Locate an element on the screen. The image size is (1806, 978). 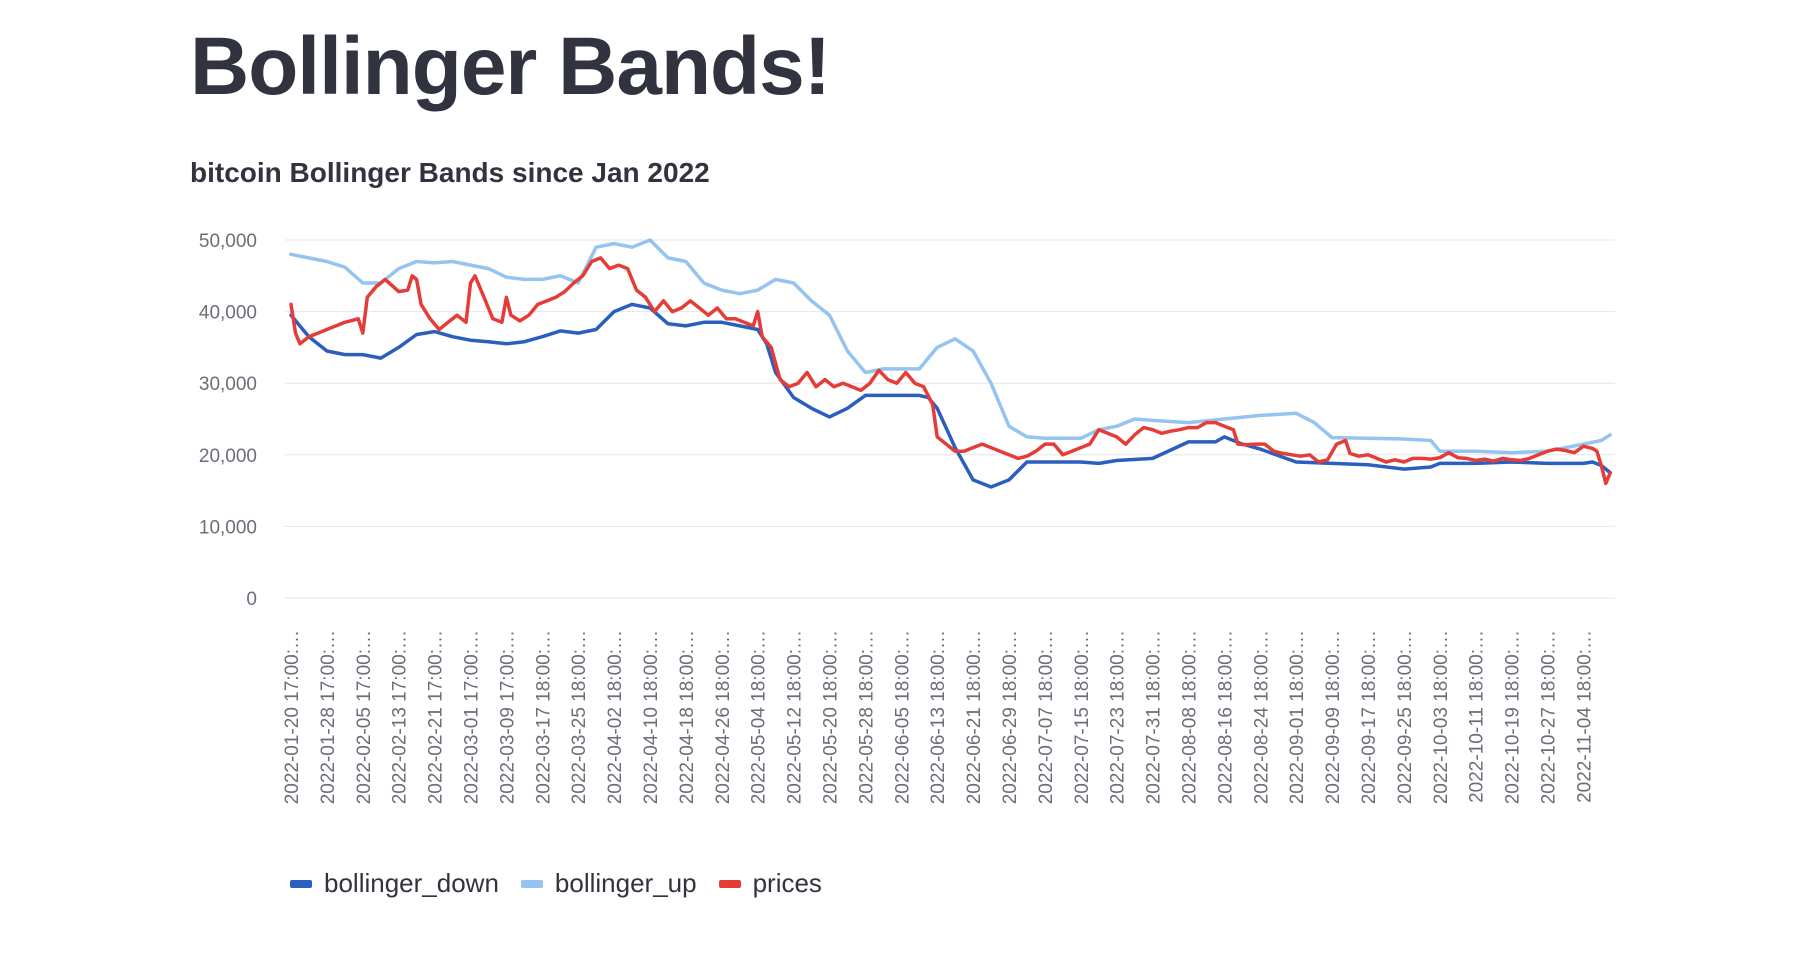
legend-item-bollinger-up: bollinger_up is located at coordinates (608, 883).